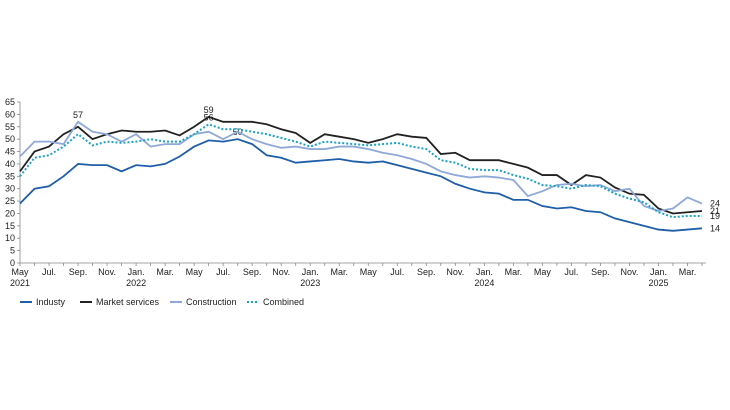  Describe the element at coordinates (12, 251) in the screenshot. I see `y-tick-label: 5` at that location.